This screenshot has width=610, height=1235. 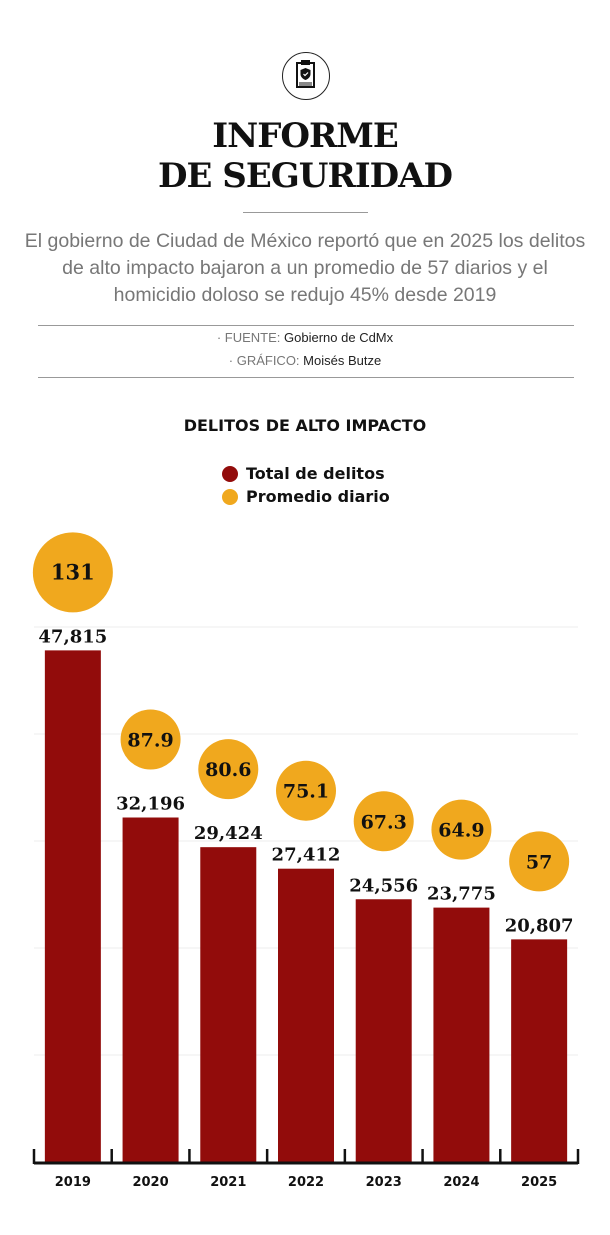 I want to click on promedio-bubble-2023, so click(x=383, y=821).